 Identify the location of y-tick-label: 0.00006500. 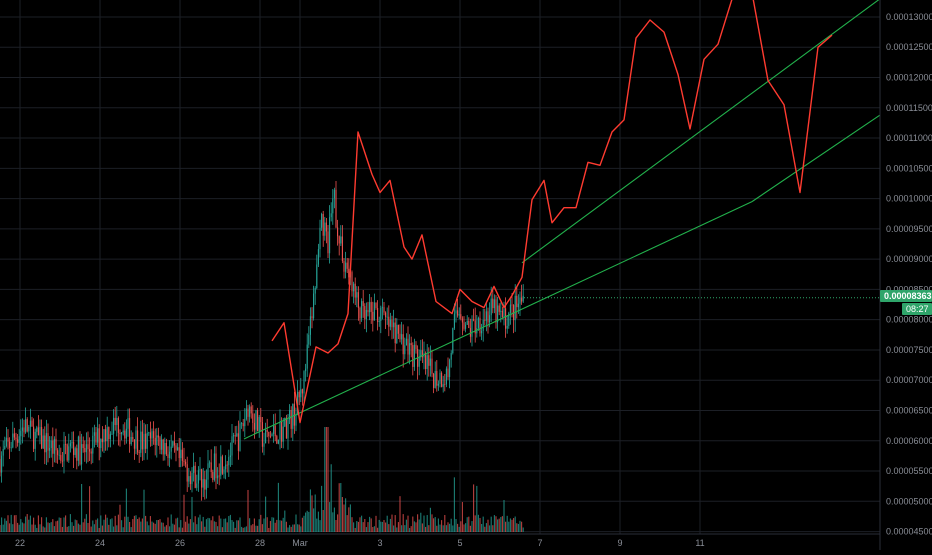
(909, 410).